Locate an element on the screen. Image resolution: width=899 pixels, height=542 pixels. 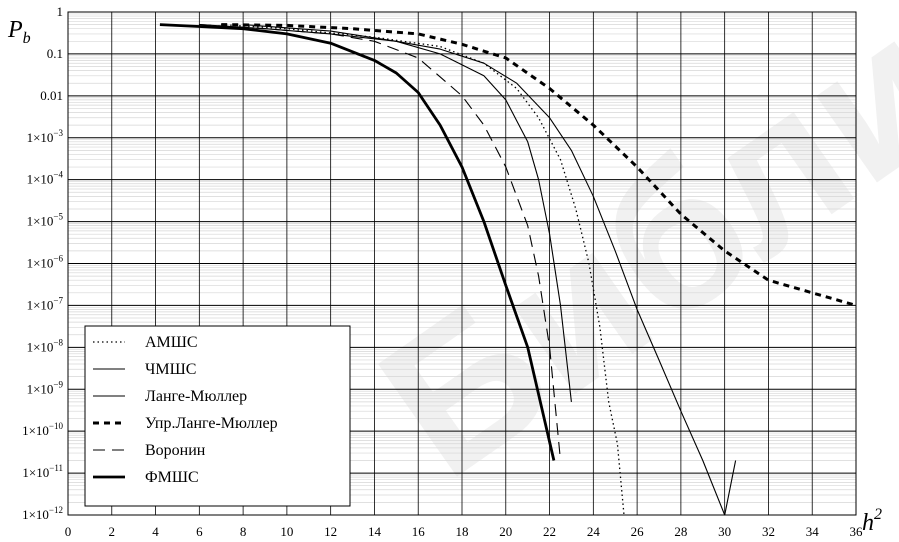
y-tick-label: 1×10⁻¹⁰ is located at coordinates (42, 429).